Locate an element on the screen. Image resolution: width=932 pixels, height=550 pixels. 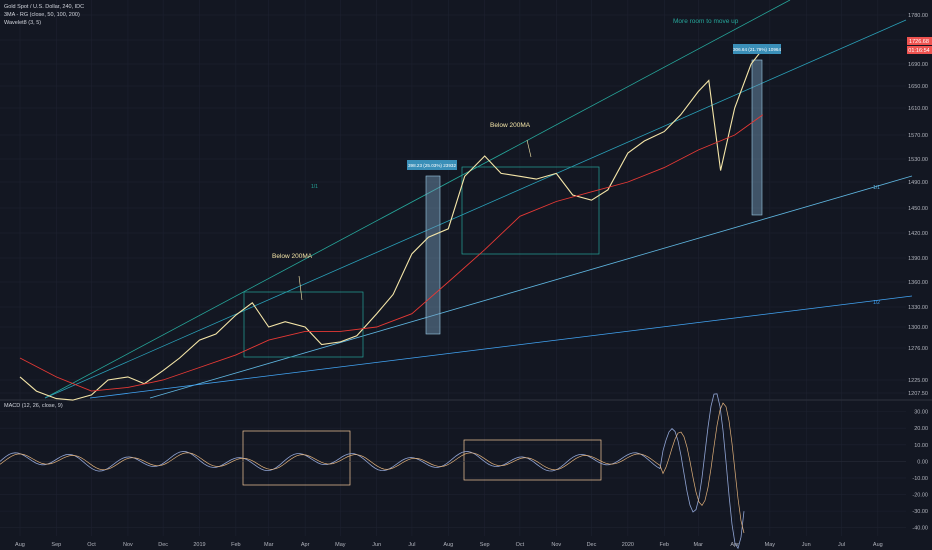
macd-legend: MACD (12, 26, close, 9) is located at coordinates (33, 406).